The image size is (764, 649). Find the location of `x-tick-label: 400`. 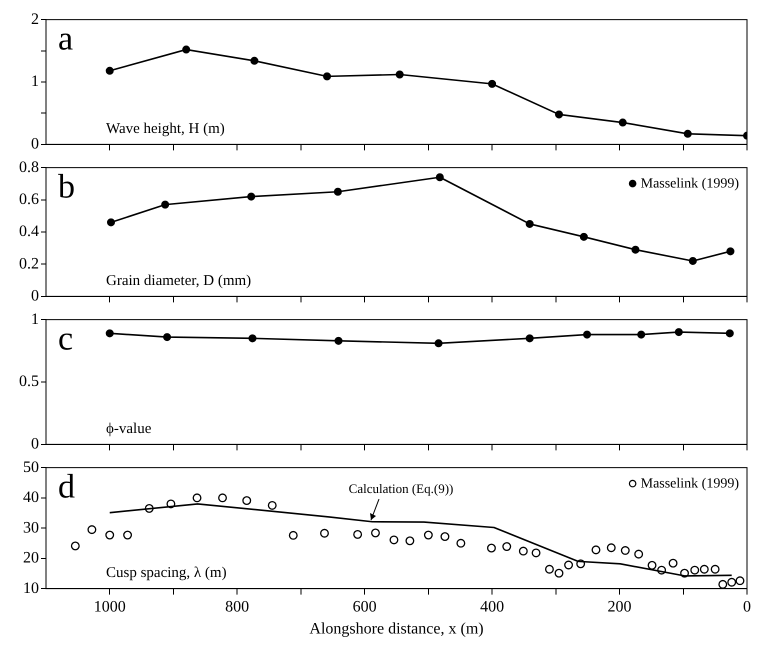

x-tick-label: 400 is located at coordinates (492, 607).